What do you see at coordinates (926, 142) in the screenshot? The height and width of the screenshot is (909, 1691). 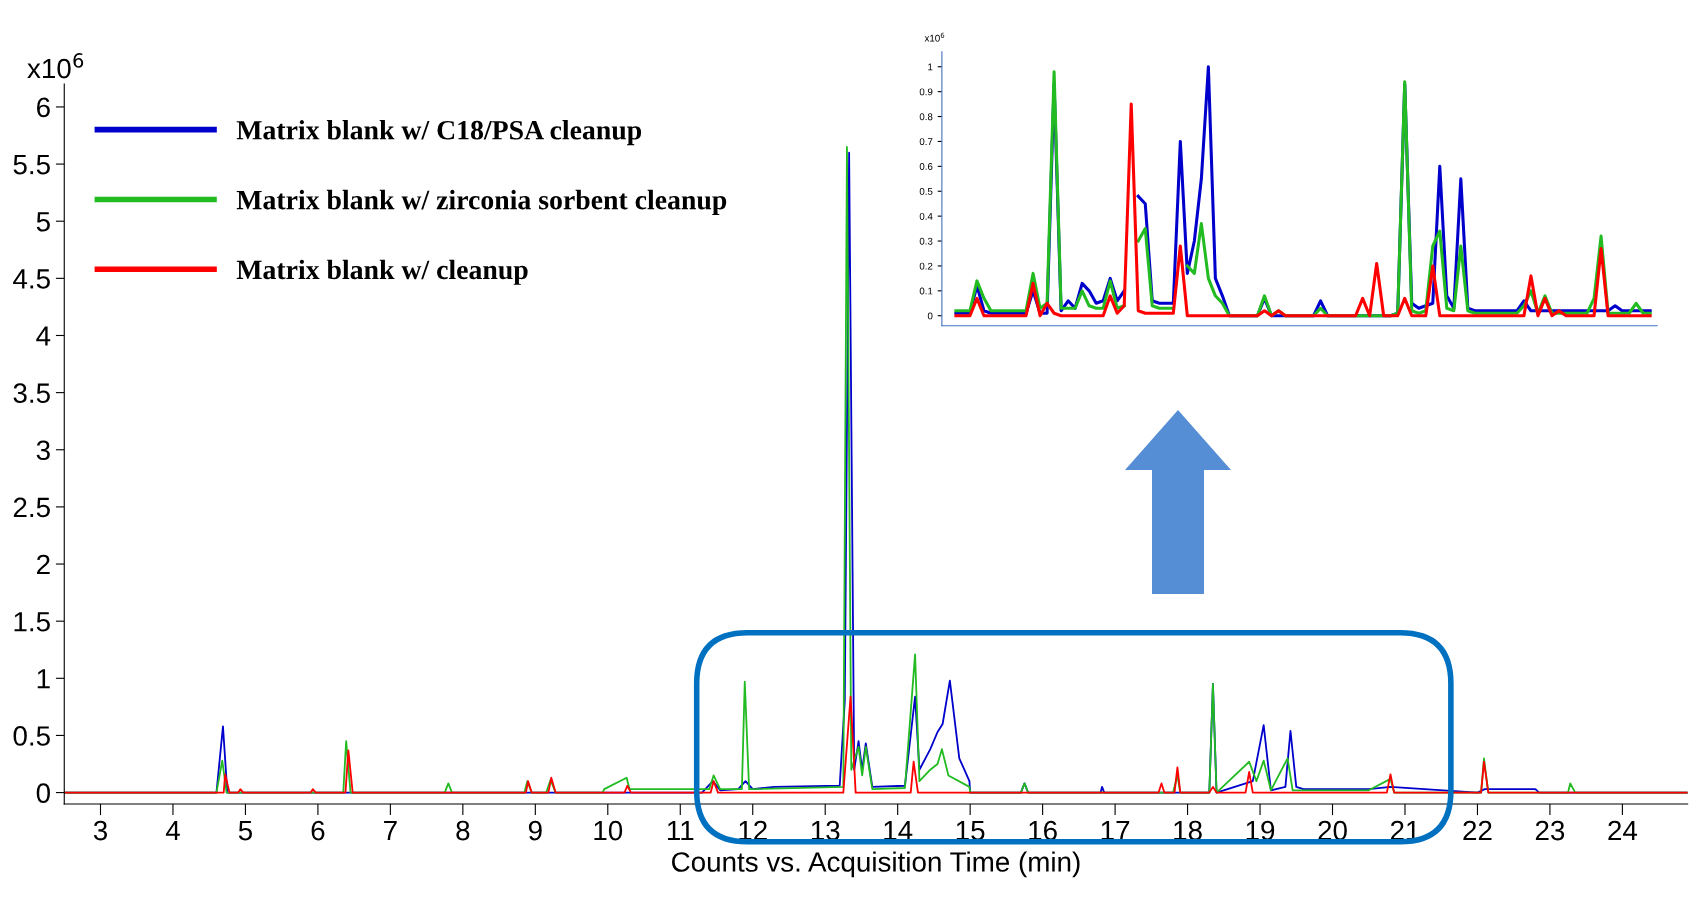 I see `y-tick-label: 0.7` at bounding box center [926, 142].